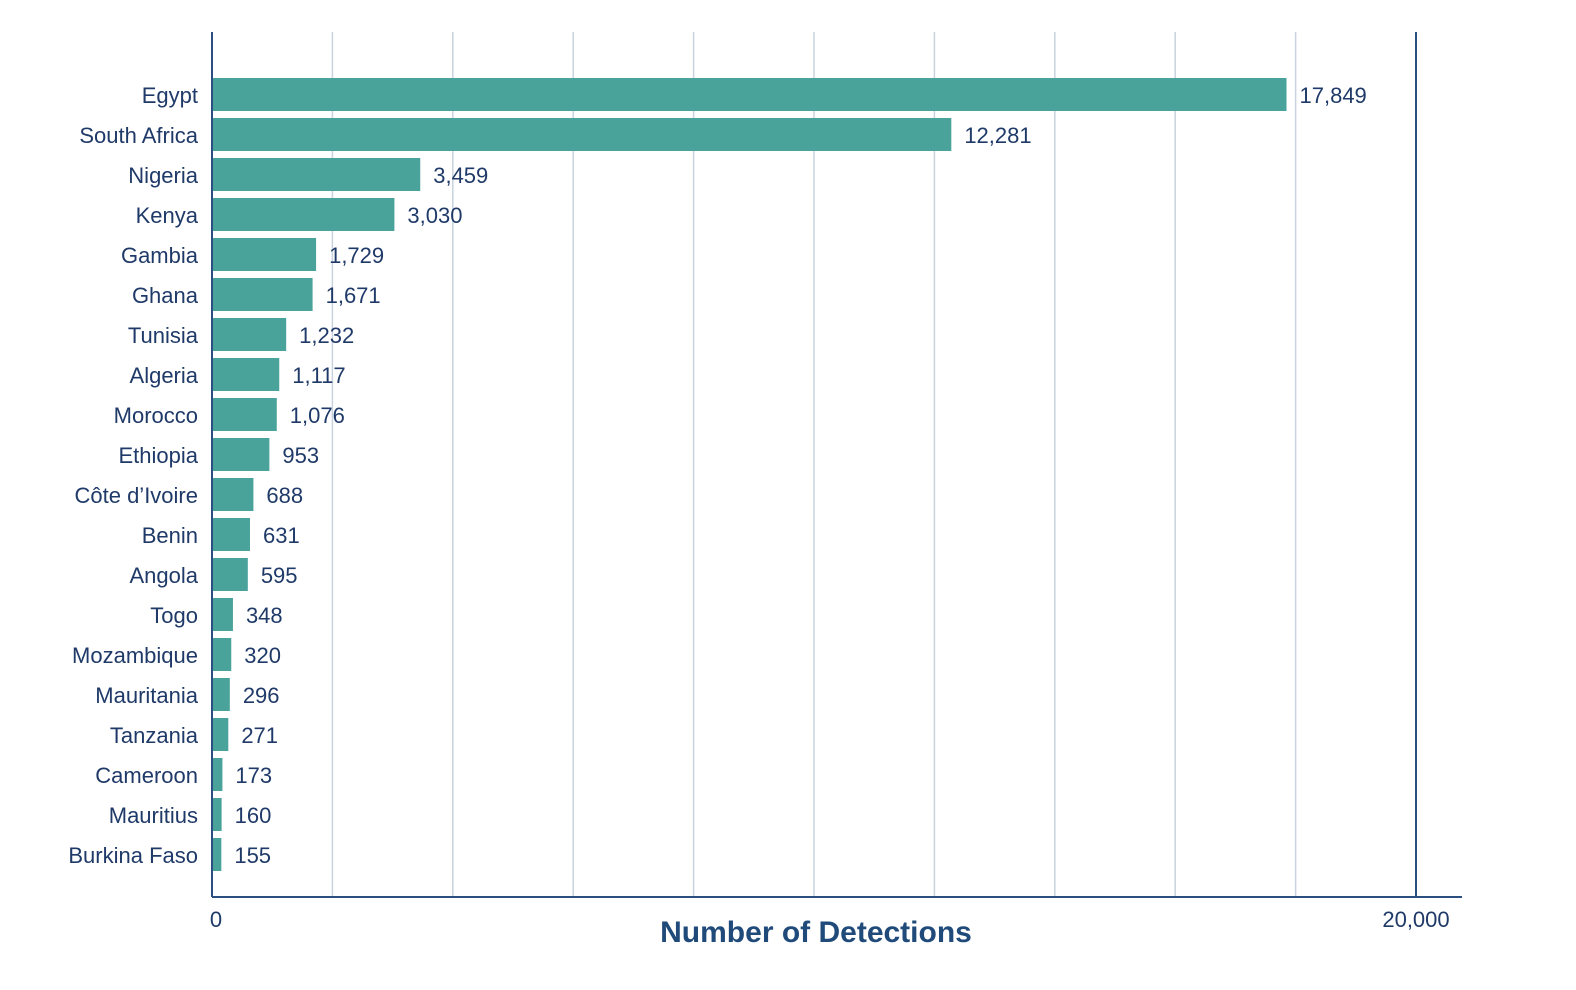  Describe the element at coordinates (318, 375) in the screenshot. I see `value-label: 1,117` at that location.